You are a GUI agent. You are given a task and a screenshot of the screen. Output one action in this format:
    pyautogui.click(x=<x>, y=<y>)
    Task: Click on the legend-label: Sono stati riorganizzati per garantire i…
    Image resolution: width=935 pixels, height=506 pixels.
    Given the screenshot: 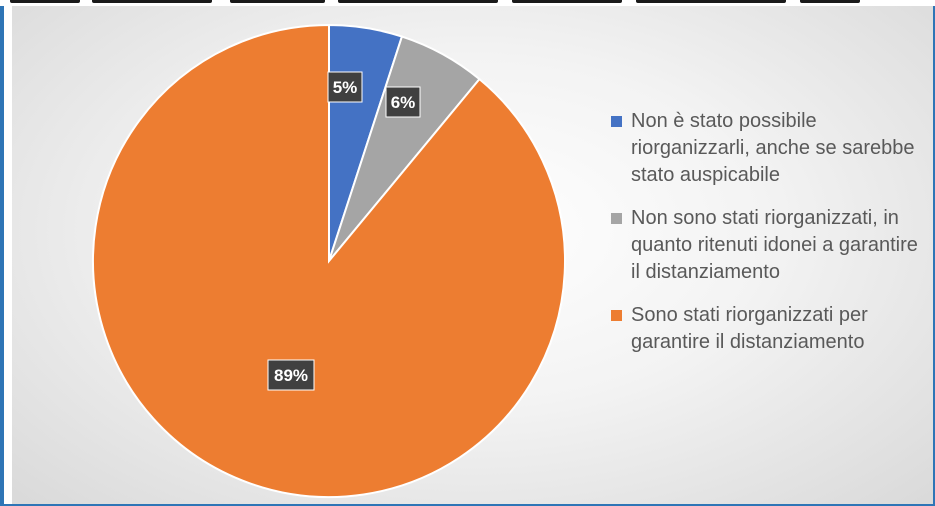 What is the action you would take?
    pyautogui.click(x=749, y=328)
    